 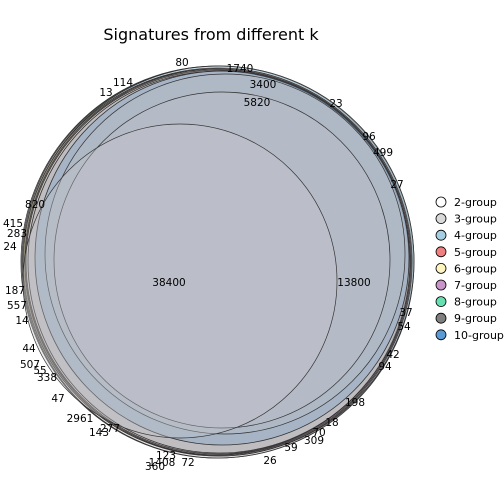 What do you see at coordinates (314, 441) in the screenshot?
I see `region-count-label: 309` at bounding box center [314, 441].